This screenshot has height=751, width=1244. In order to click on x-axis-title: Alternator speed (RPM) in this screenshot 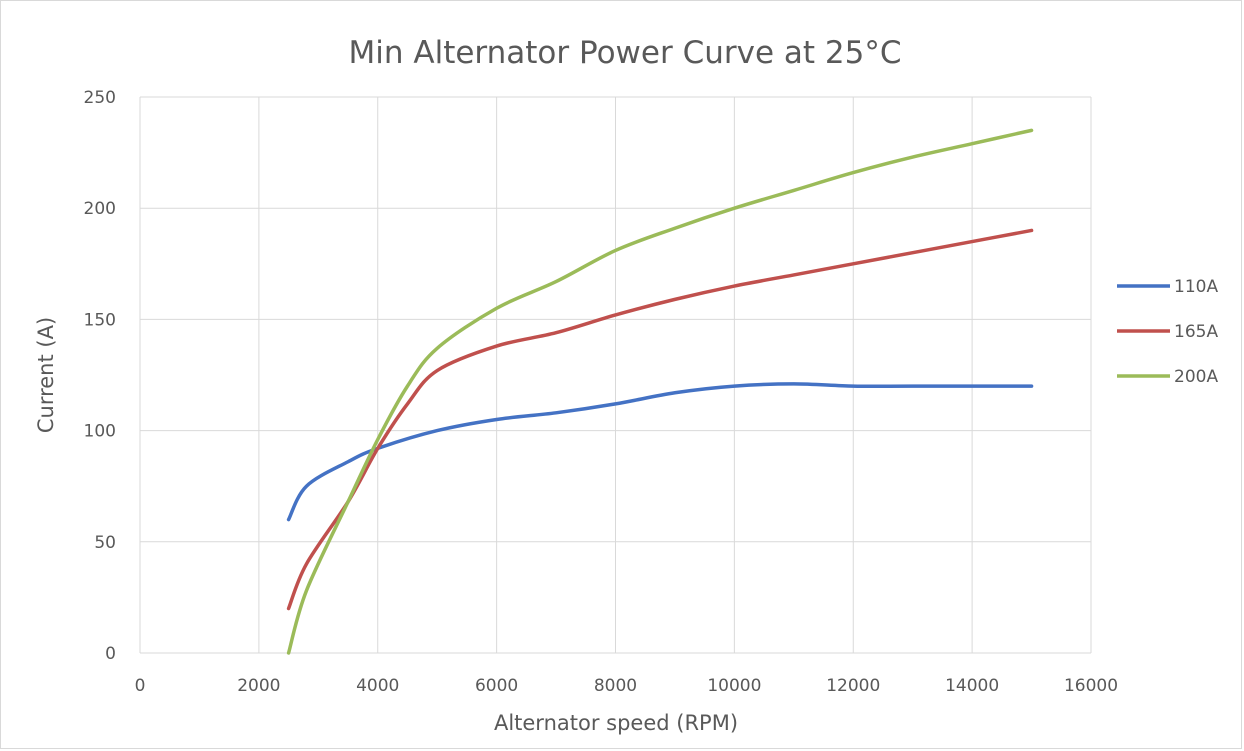, I will do `click(616, 723)`.